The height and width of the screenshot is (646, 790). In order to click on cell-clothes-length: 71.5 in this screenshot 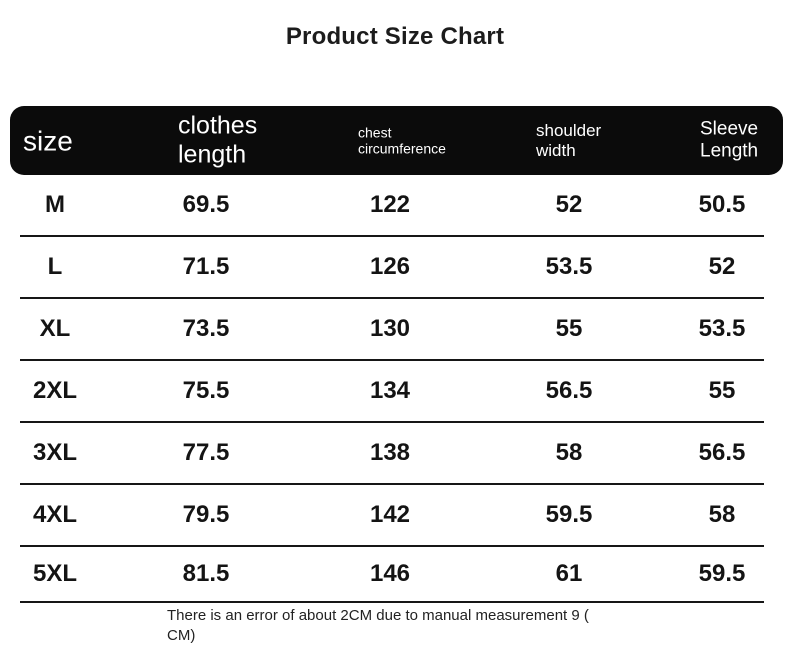, I will do `click(206, 266)`.